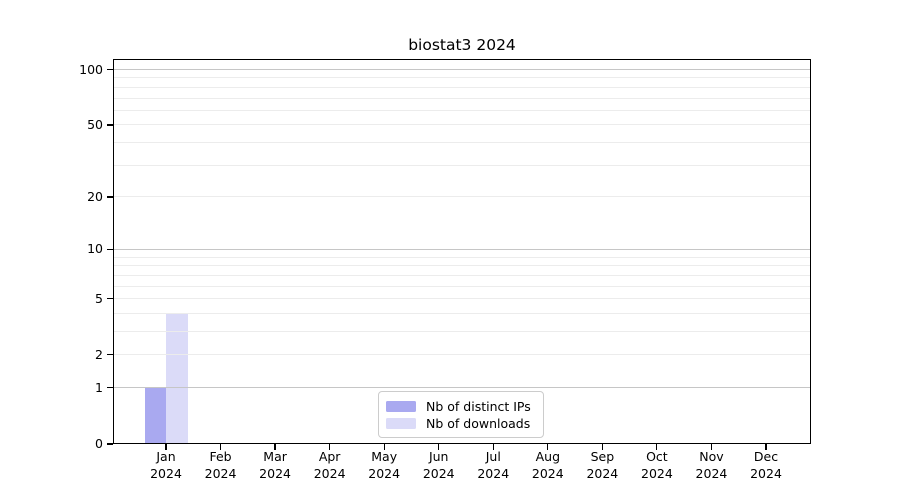 The height and width of the screenshot is (500, 900). I want to click on bar-downloads-jan, so click(177, 378).